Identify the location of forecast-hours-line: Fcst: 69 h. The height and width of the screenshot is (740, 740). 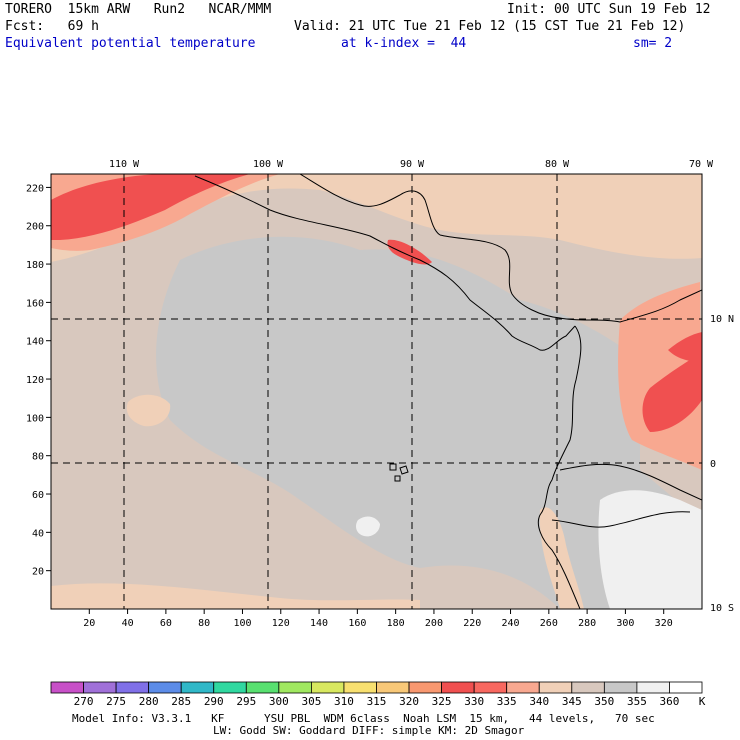
(52, 27).